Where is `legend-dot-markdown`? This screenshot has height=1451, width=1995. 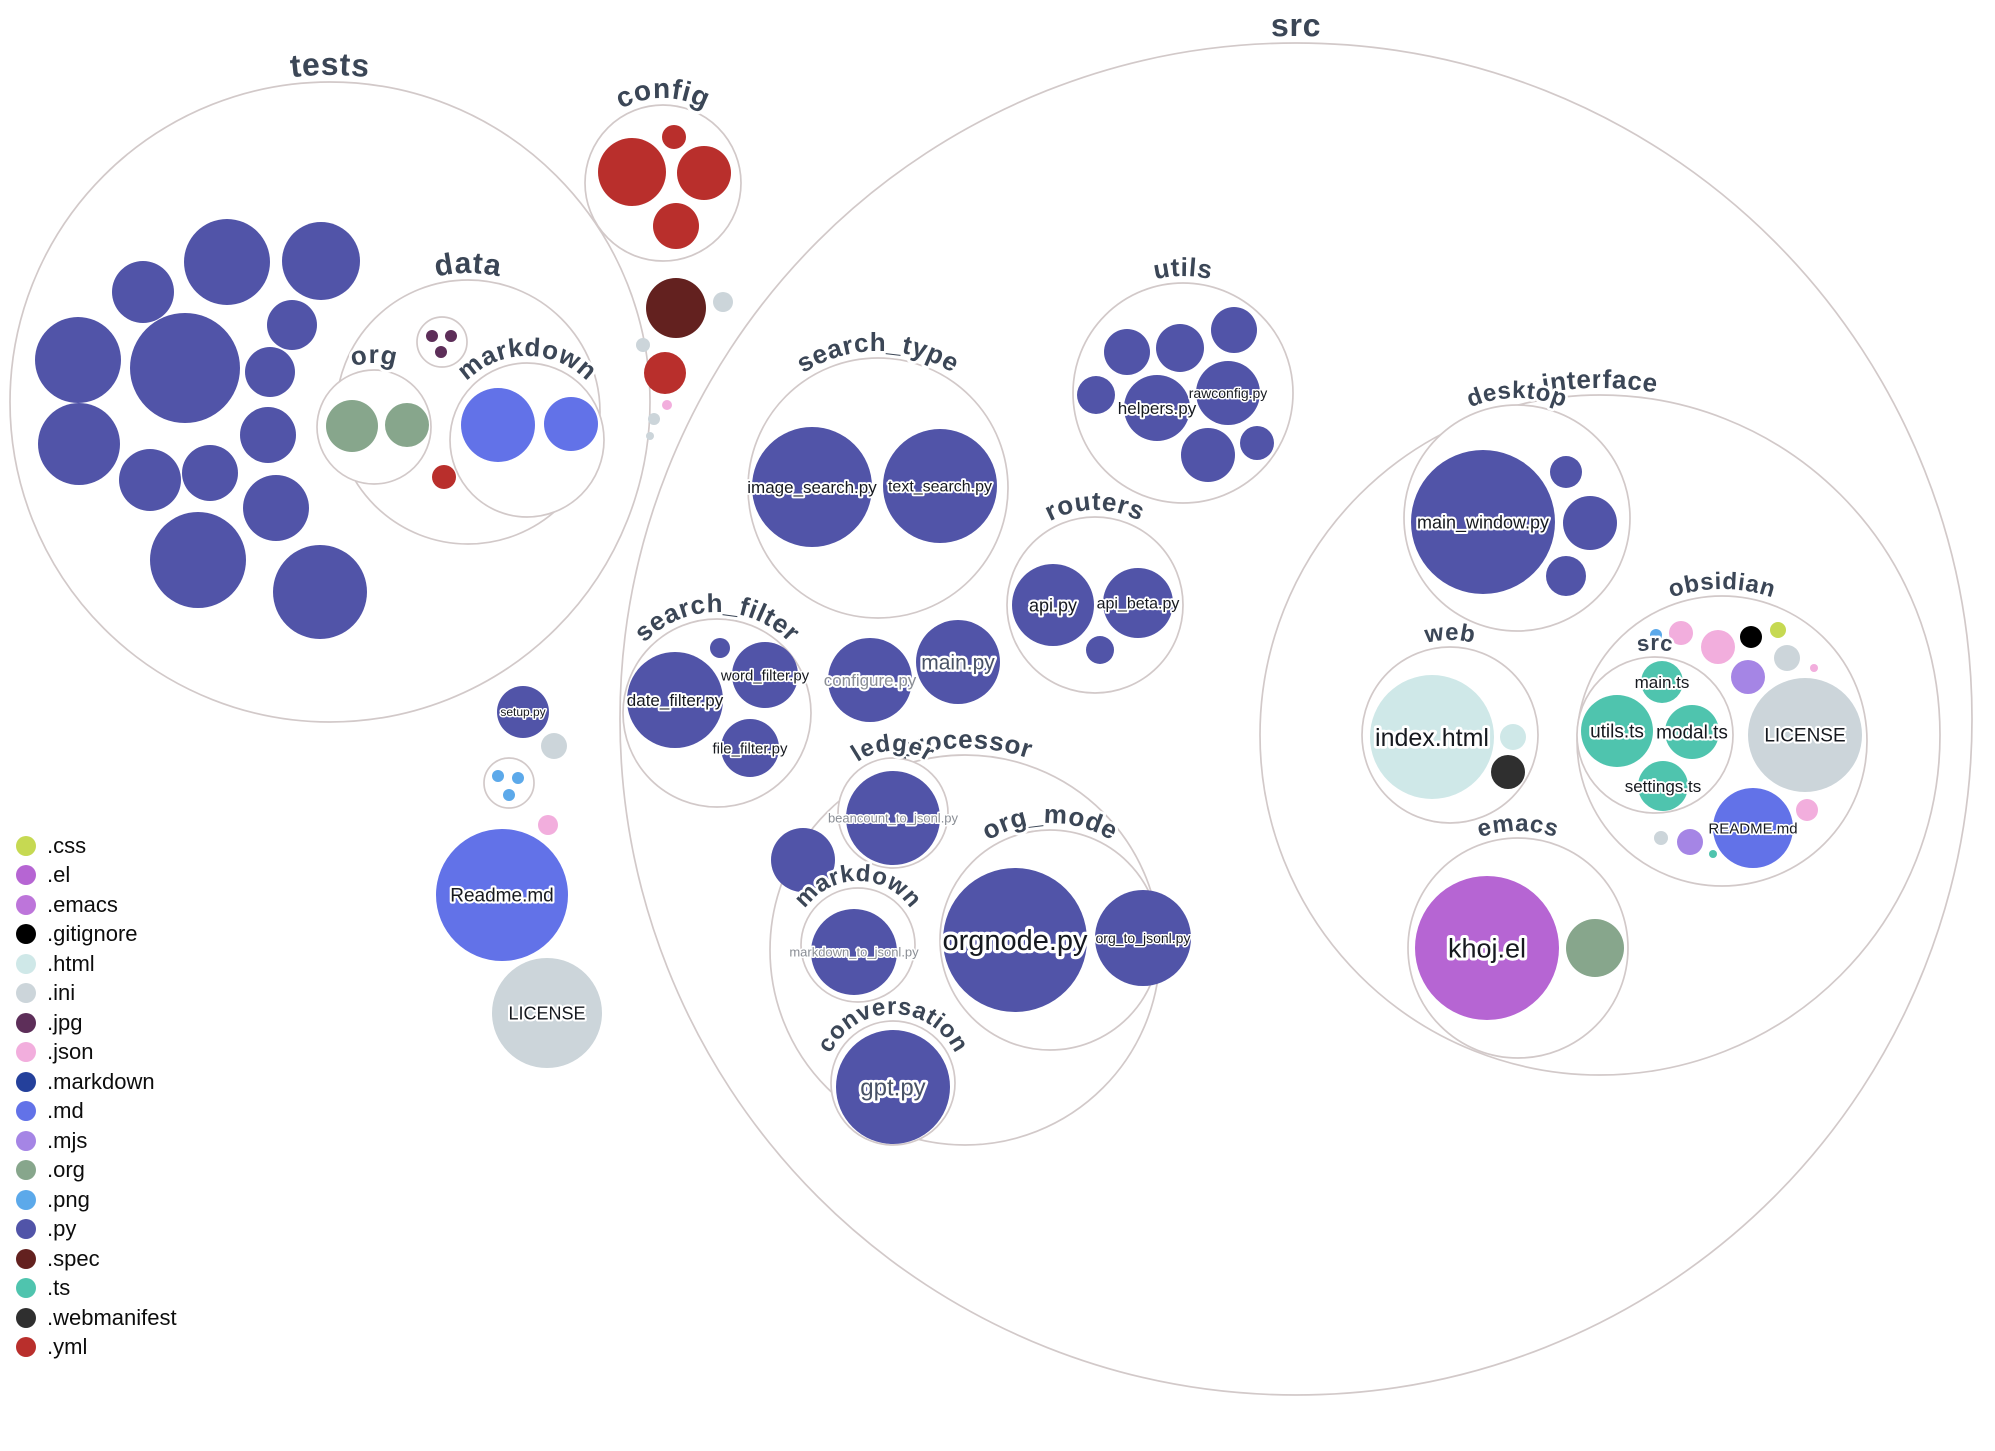 legend-dot-markdown is located at coordinates (26, 1081).